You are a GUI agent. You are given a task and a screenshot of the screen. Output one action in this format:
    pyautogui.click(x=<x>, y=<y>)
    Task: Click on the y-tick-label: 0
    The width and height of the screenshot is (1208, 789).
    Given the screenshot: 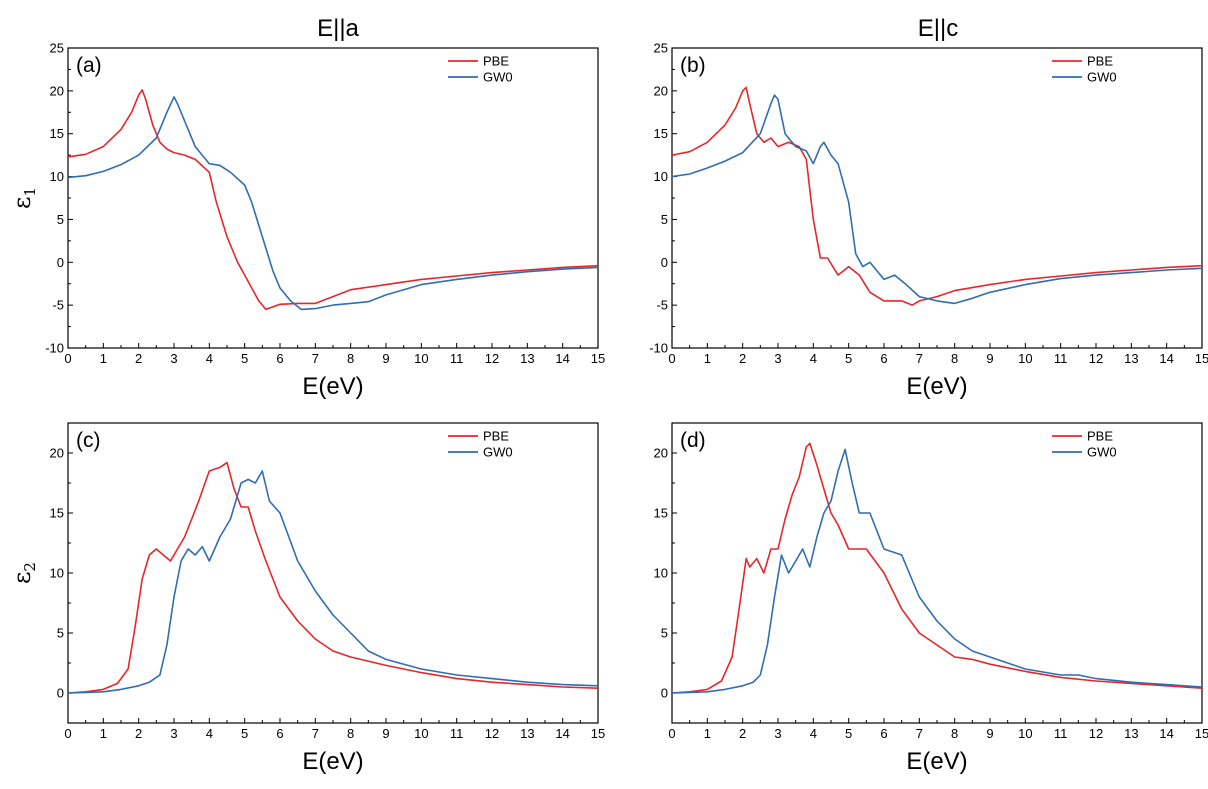 What is the action you would take?
    pyautogui.click(x=664, y=262)
    